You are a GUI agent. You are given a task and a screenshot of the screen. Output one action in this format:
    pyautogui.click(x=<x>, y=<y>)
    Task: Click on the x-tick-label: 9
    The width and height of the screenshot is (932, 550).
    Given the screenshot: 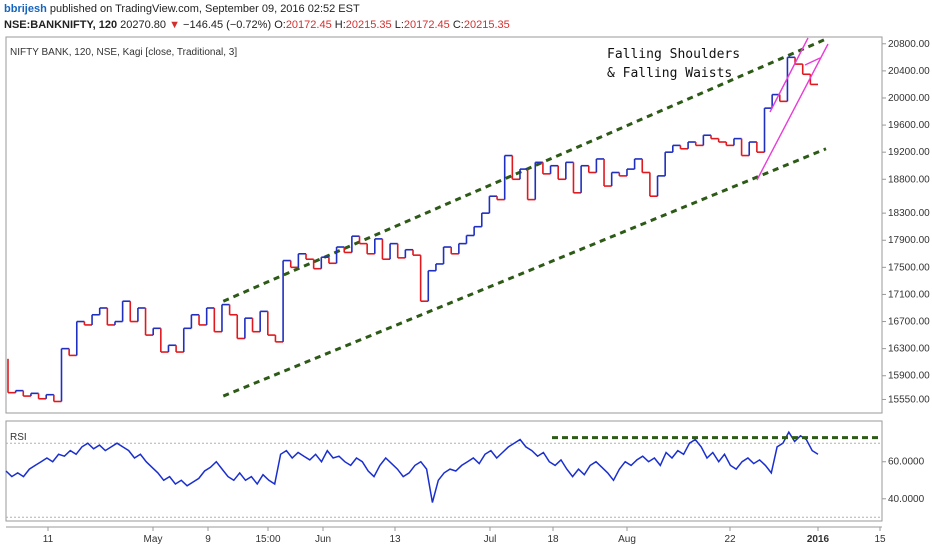 What is the action you would take?
    pyautogui.click(x=208, y=539)
    